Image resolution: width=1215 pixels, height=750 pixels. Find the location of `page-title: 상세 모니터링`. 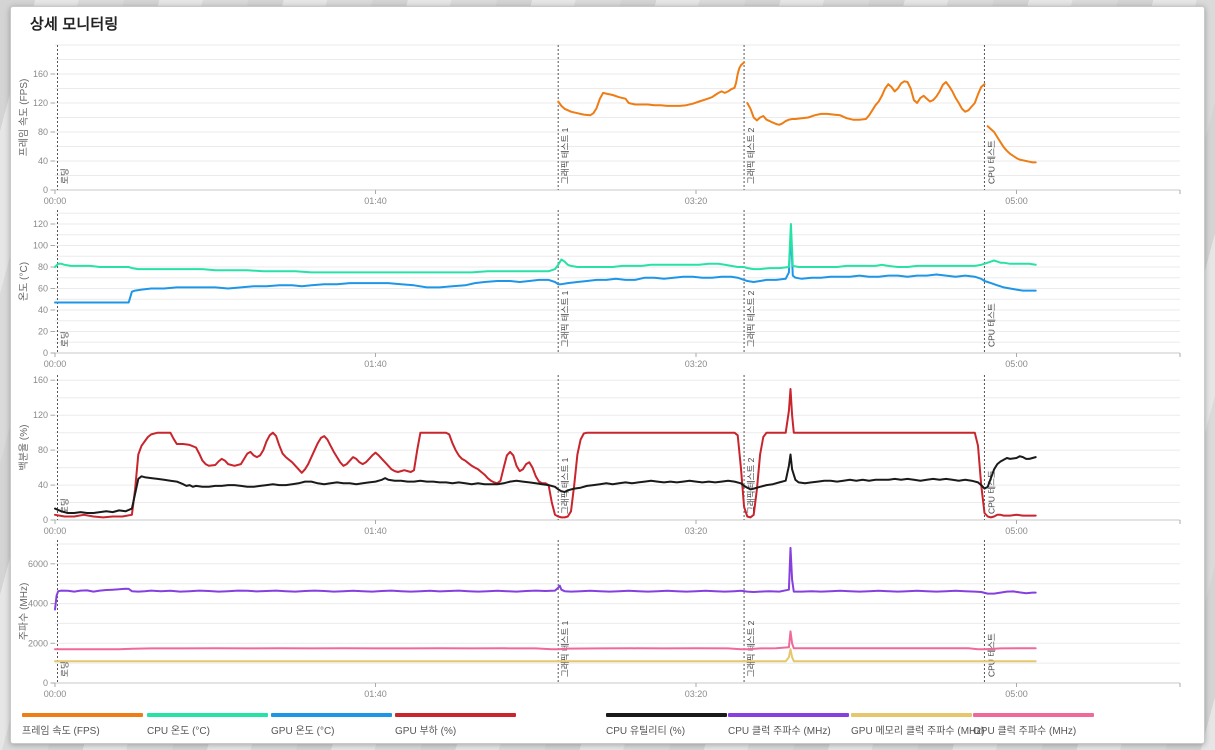

page-title: 상세 모니터링 is located at coordinates (74, 24).